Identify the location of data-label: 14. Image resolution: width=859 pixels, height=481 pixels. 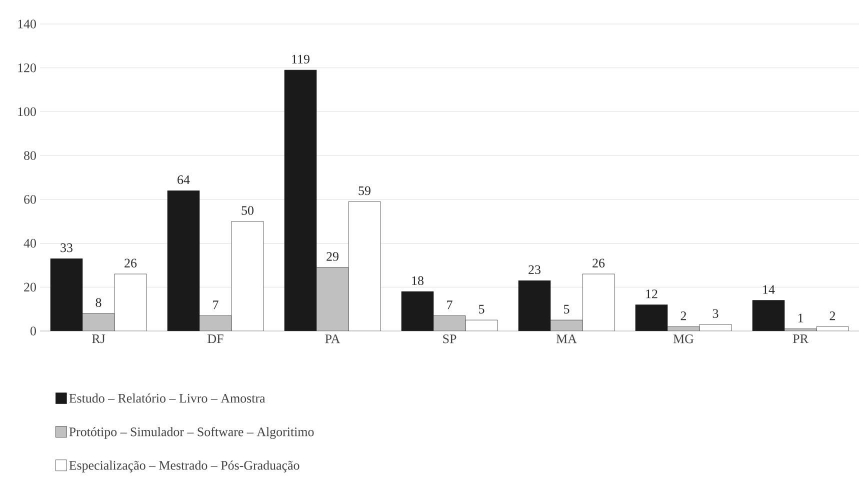
(769, 289).